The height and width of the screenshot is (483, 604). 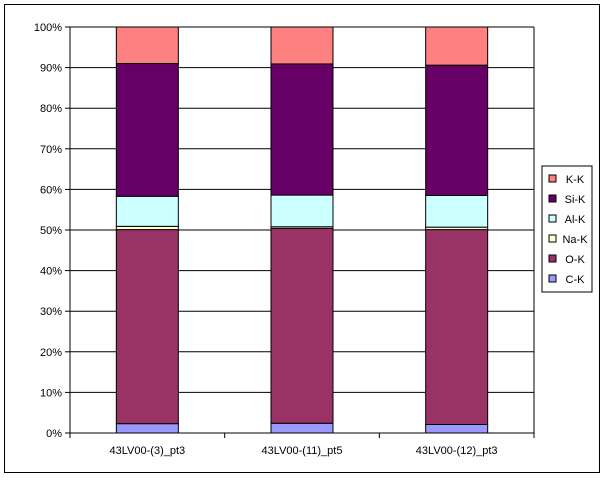 What do you see at coordinates (575, 200) in the screenshot?
I see `legend-label: Si-K` at bounding box center [575, 200].